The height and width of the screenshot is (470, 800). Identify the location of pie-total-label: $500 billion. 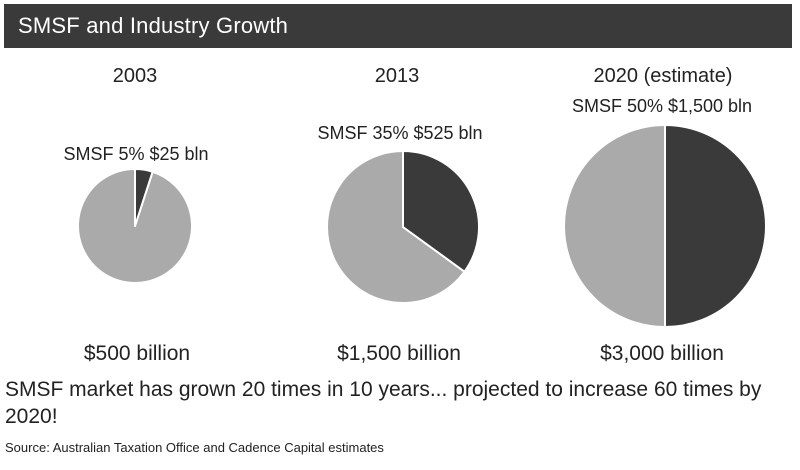
(137, 353).